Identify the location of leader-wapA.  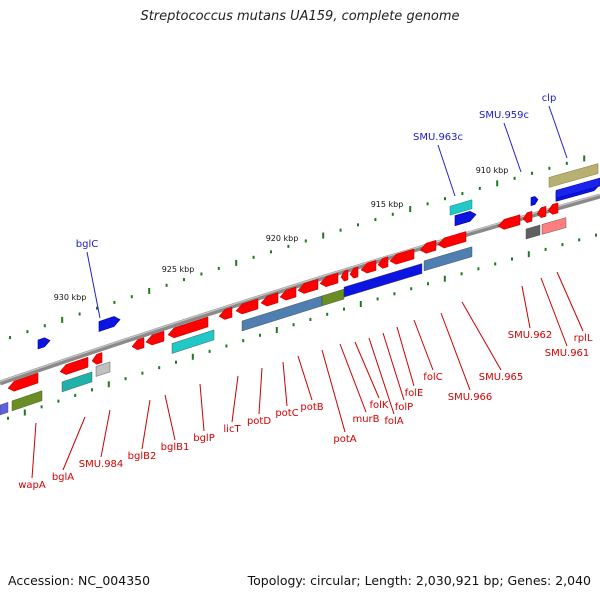
(34, 450).